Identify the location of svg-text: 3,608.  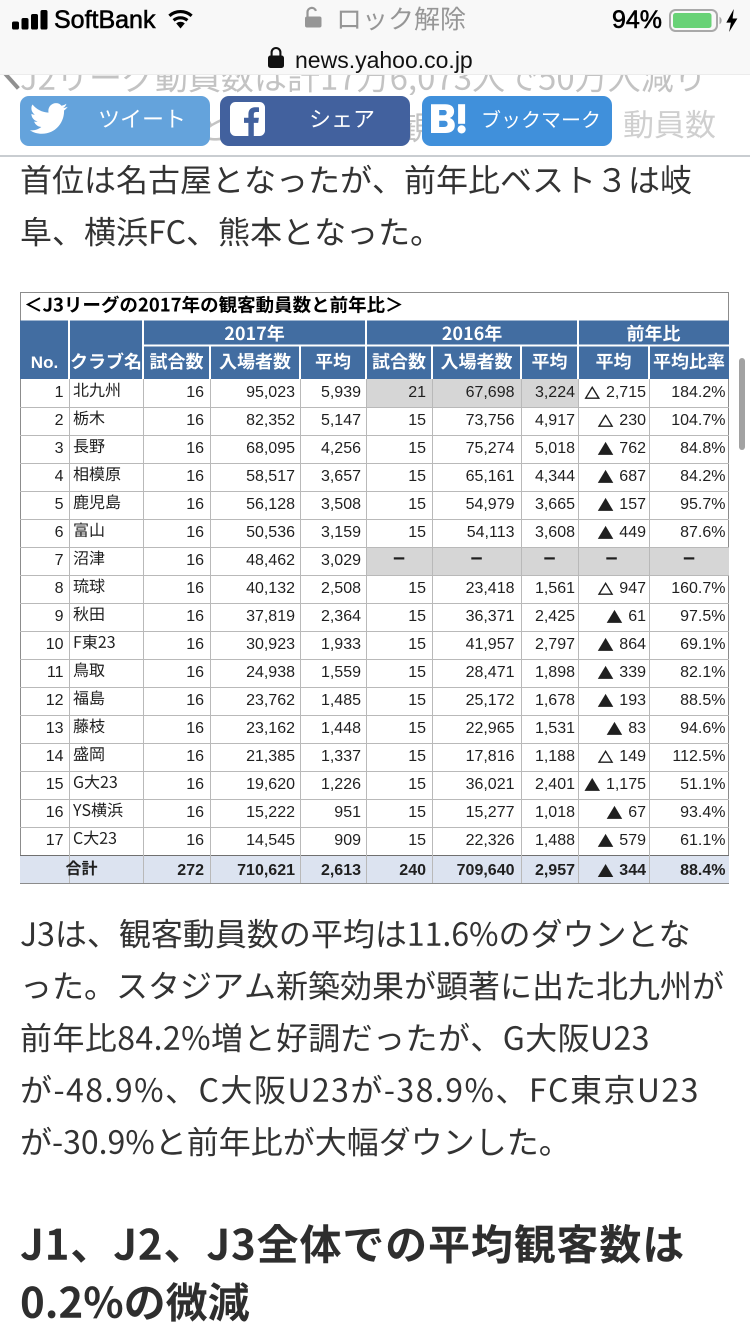
(555, 532).